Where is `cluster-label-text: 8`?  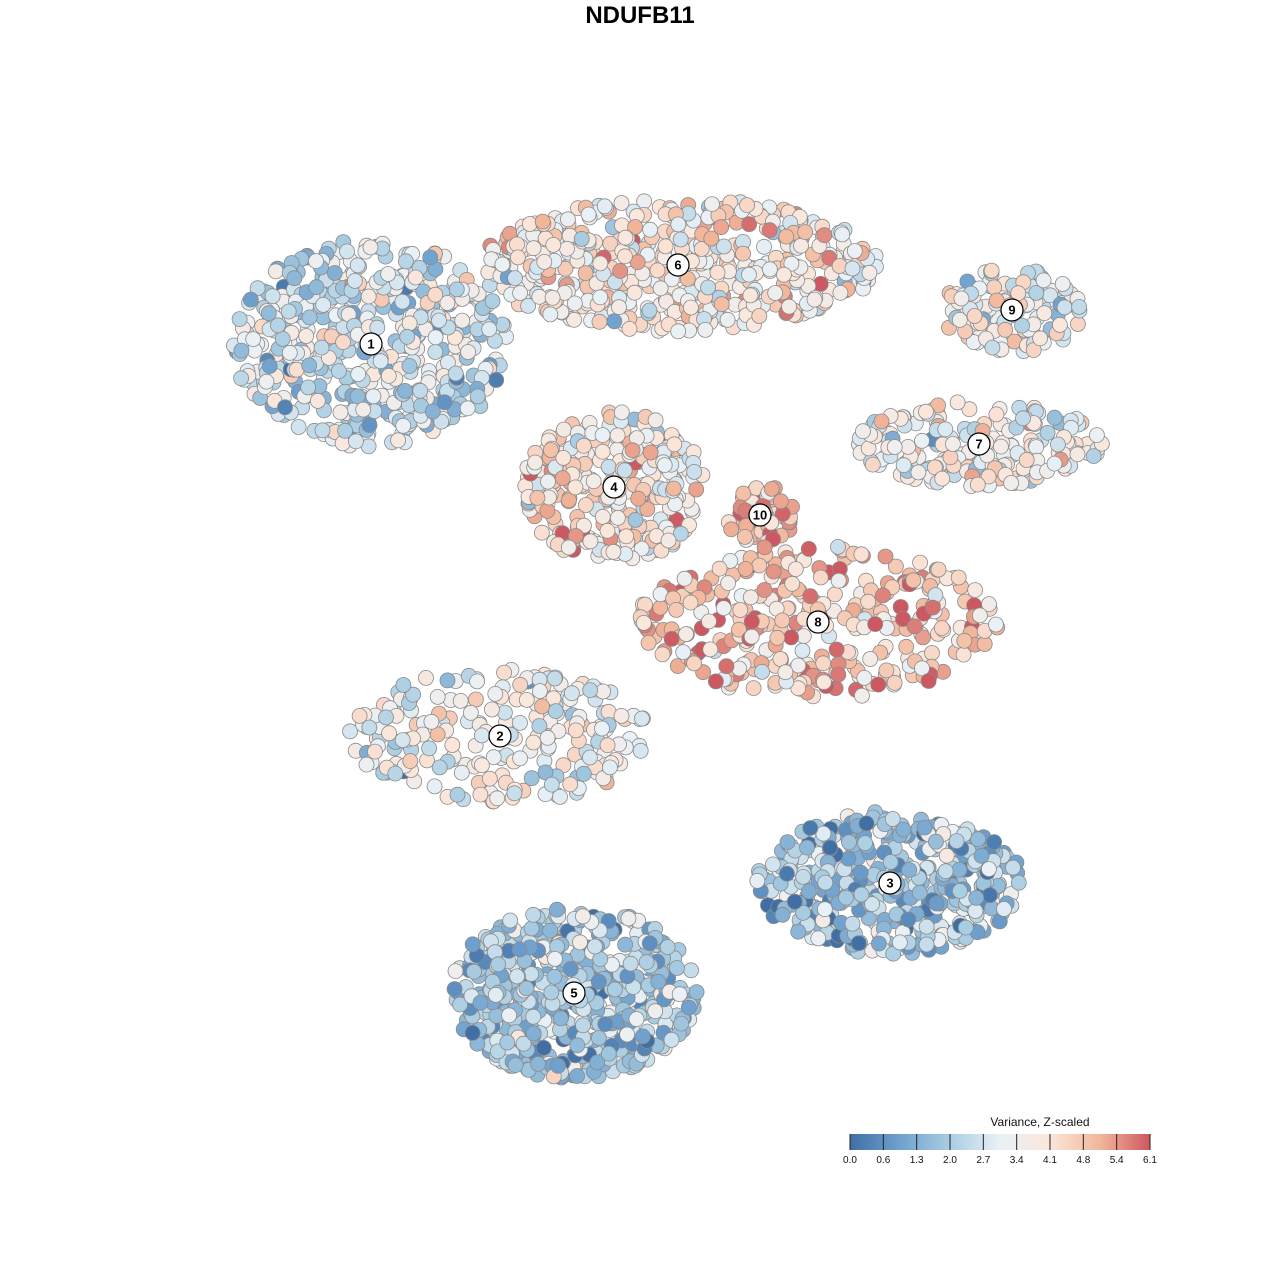 cluster-label-text: 8 is located at coordinates (817, 622).